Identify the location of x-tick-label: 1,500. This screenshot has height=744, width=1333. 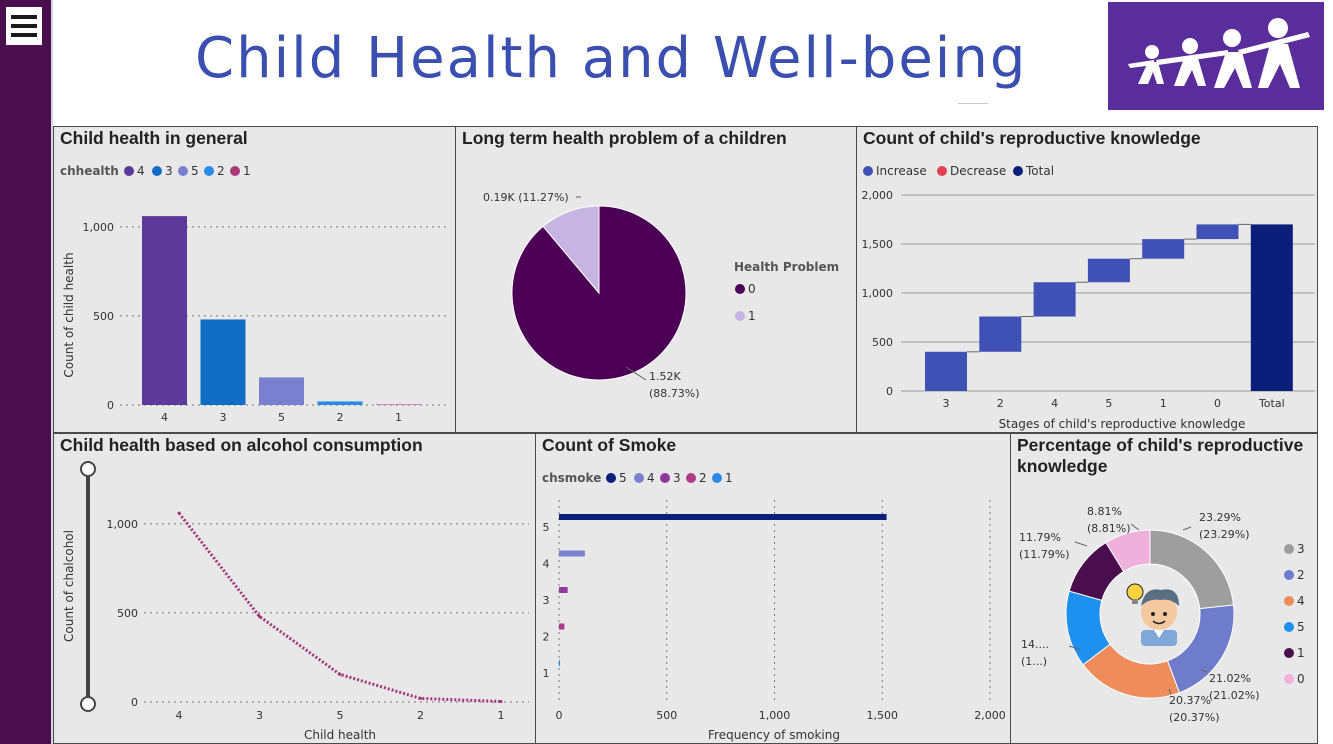
(883, 715).